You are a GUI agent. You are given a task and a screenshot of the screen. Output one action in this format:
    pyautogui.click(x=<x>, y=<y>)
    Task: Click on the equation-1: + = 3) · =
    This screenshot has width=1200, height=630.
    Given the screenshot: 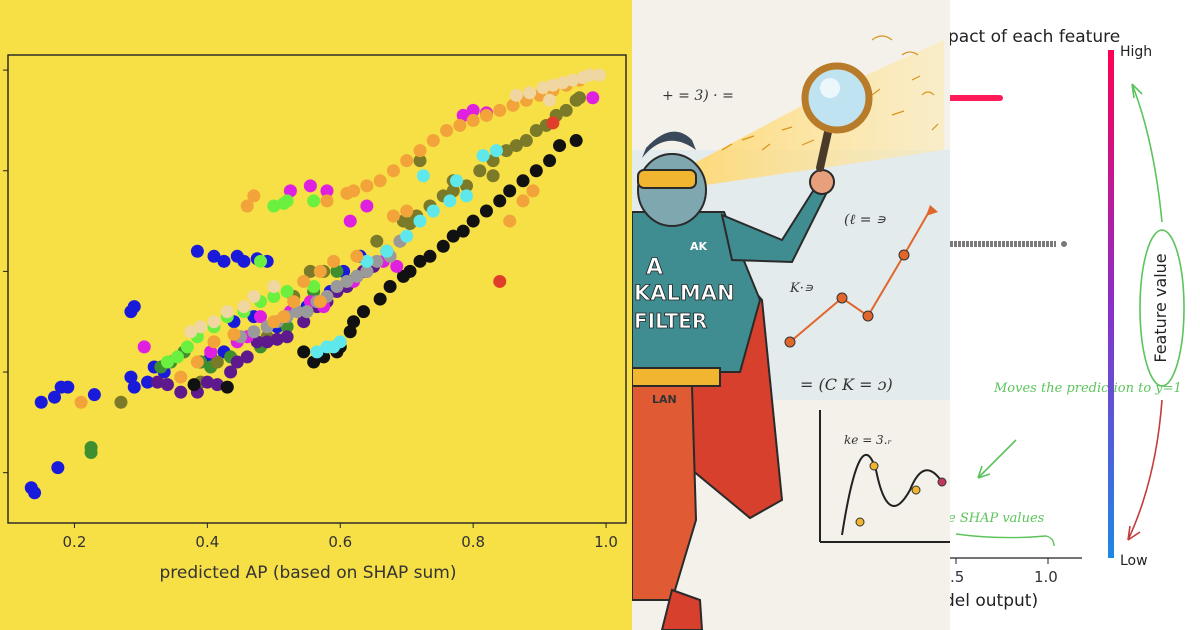 What is the action you would take?
    pyautogui.click(x=698, y=96)
    